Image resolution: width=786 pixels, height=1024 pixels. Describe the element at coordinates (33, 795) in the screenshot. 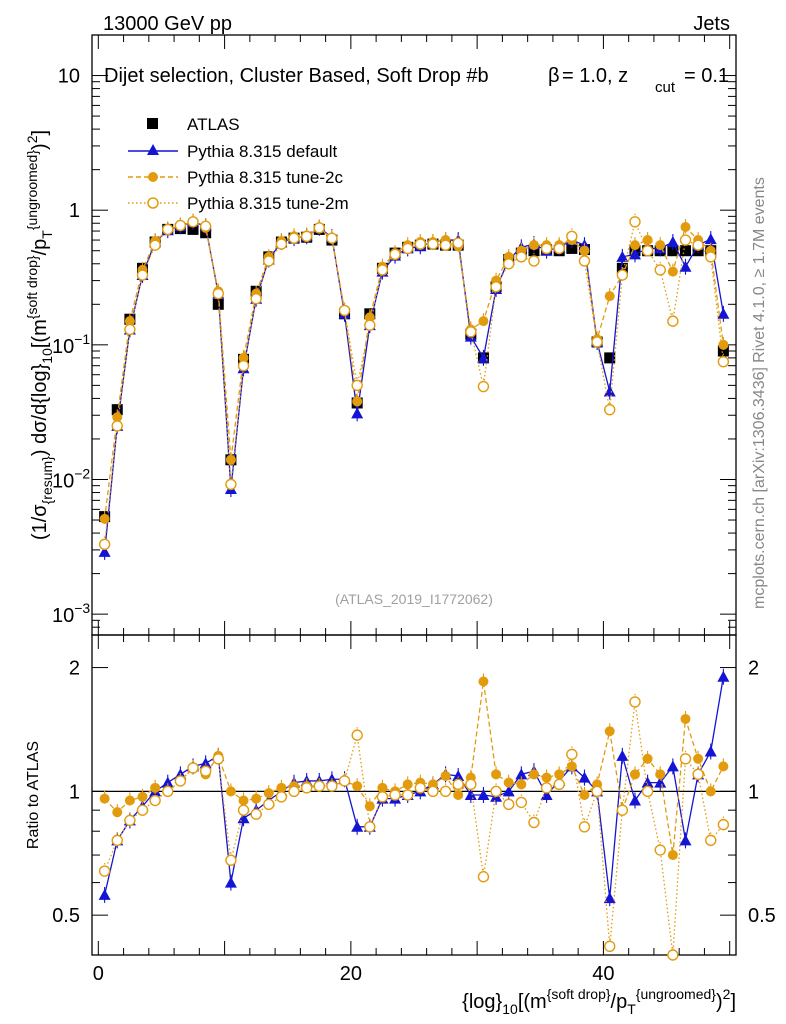

I see `ratio-y-axis-label: Ratio to ATLAS` at that location.